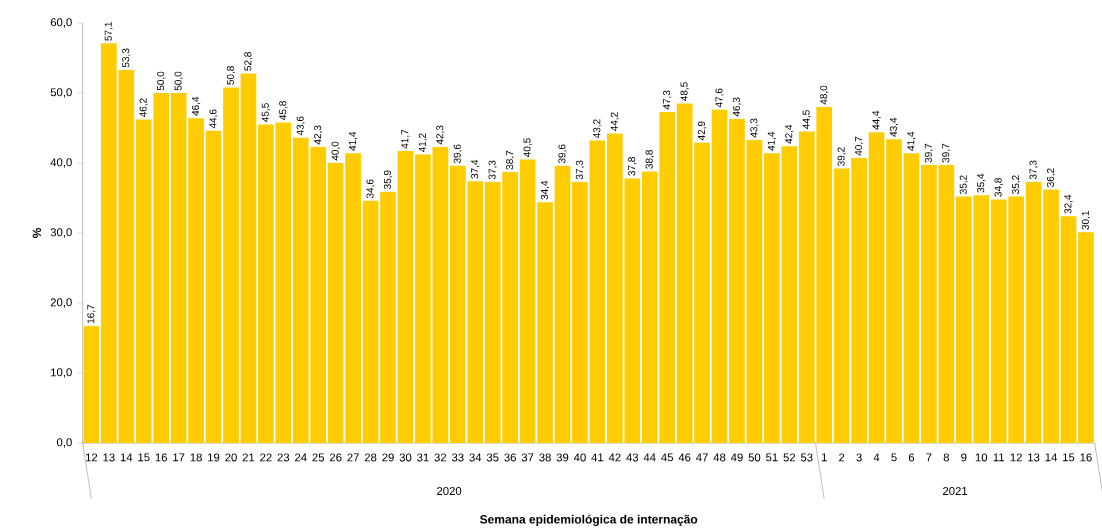 This screenshot has height=531, width=1102. Describe the element at coordinates (231, 75) in the screenshot. I see `data-label: 50,8` at that location.